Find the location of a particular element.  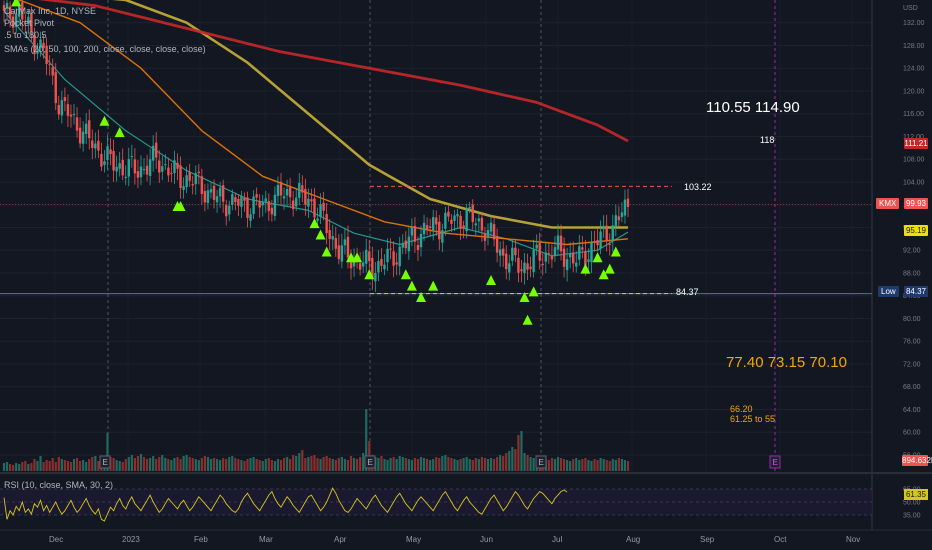

time-axis-label: Aug is located at coordinates (633, 539).